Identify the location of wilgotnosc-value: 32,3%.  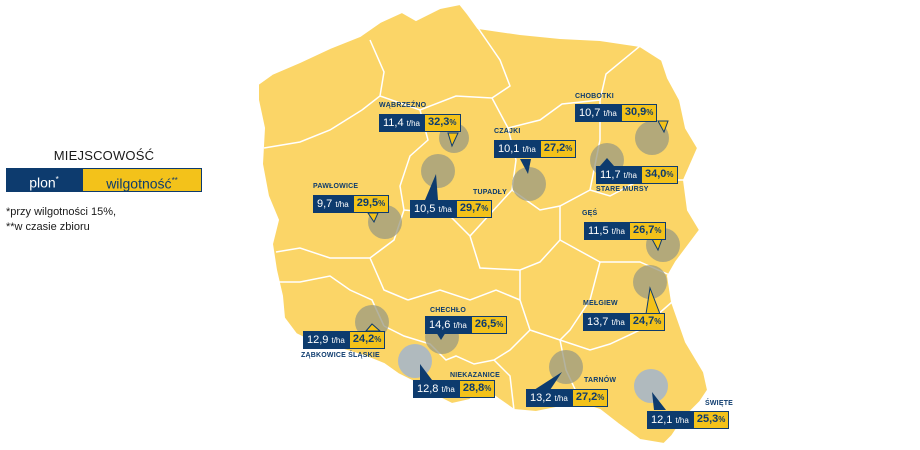
(442, 123).